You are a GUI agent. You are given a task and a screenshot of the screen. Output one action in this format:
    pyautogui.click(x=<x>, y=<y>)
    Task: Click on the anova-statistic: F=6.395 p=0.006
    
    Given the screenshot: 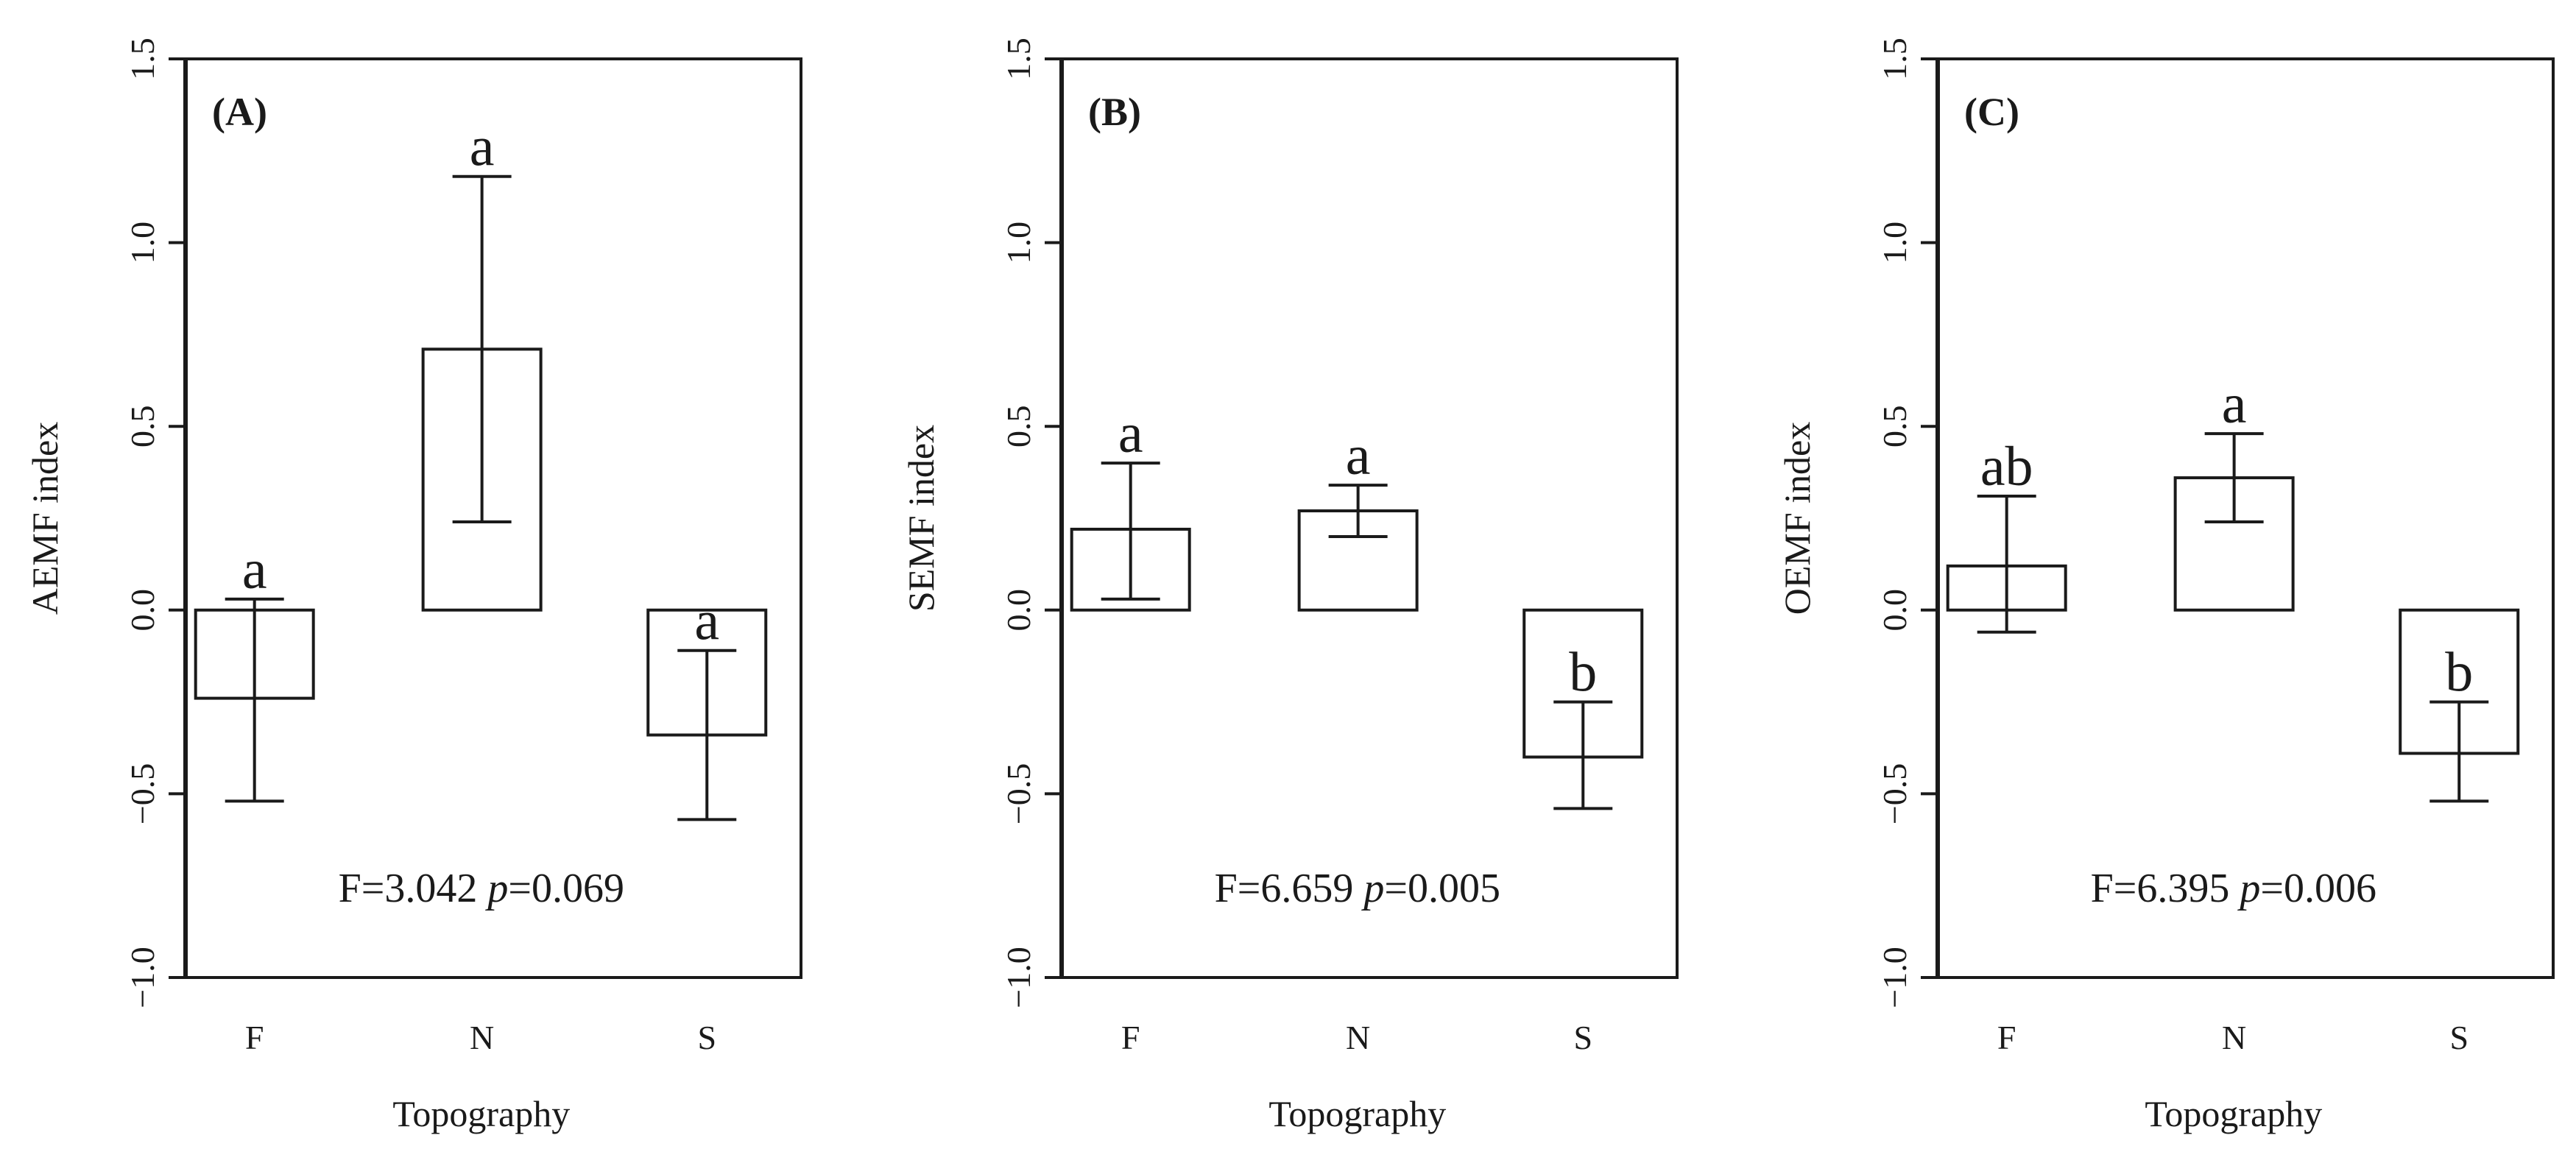 What is the action you would take?
    pyautogui.click(x=2233, y=888)
    